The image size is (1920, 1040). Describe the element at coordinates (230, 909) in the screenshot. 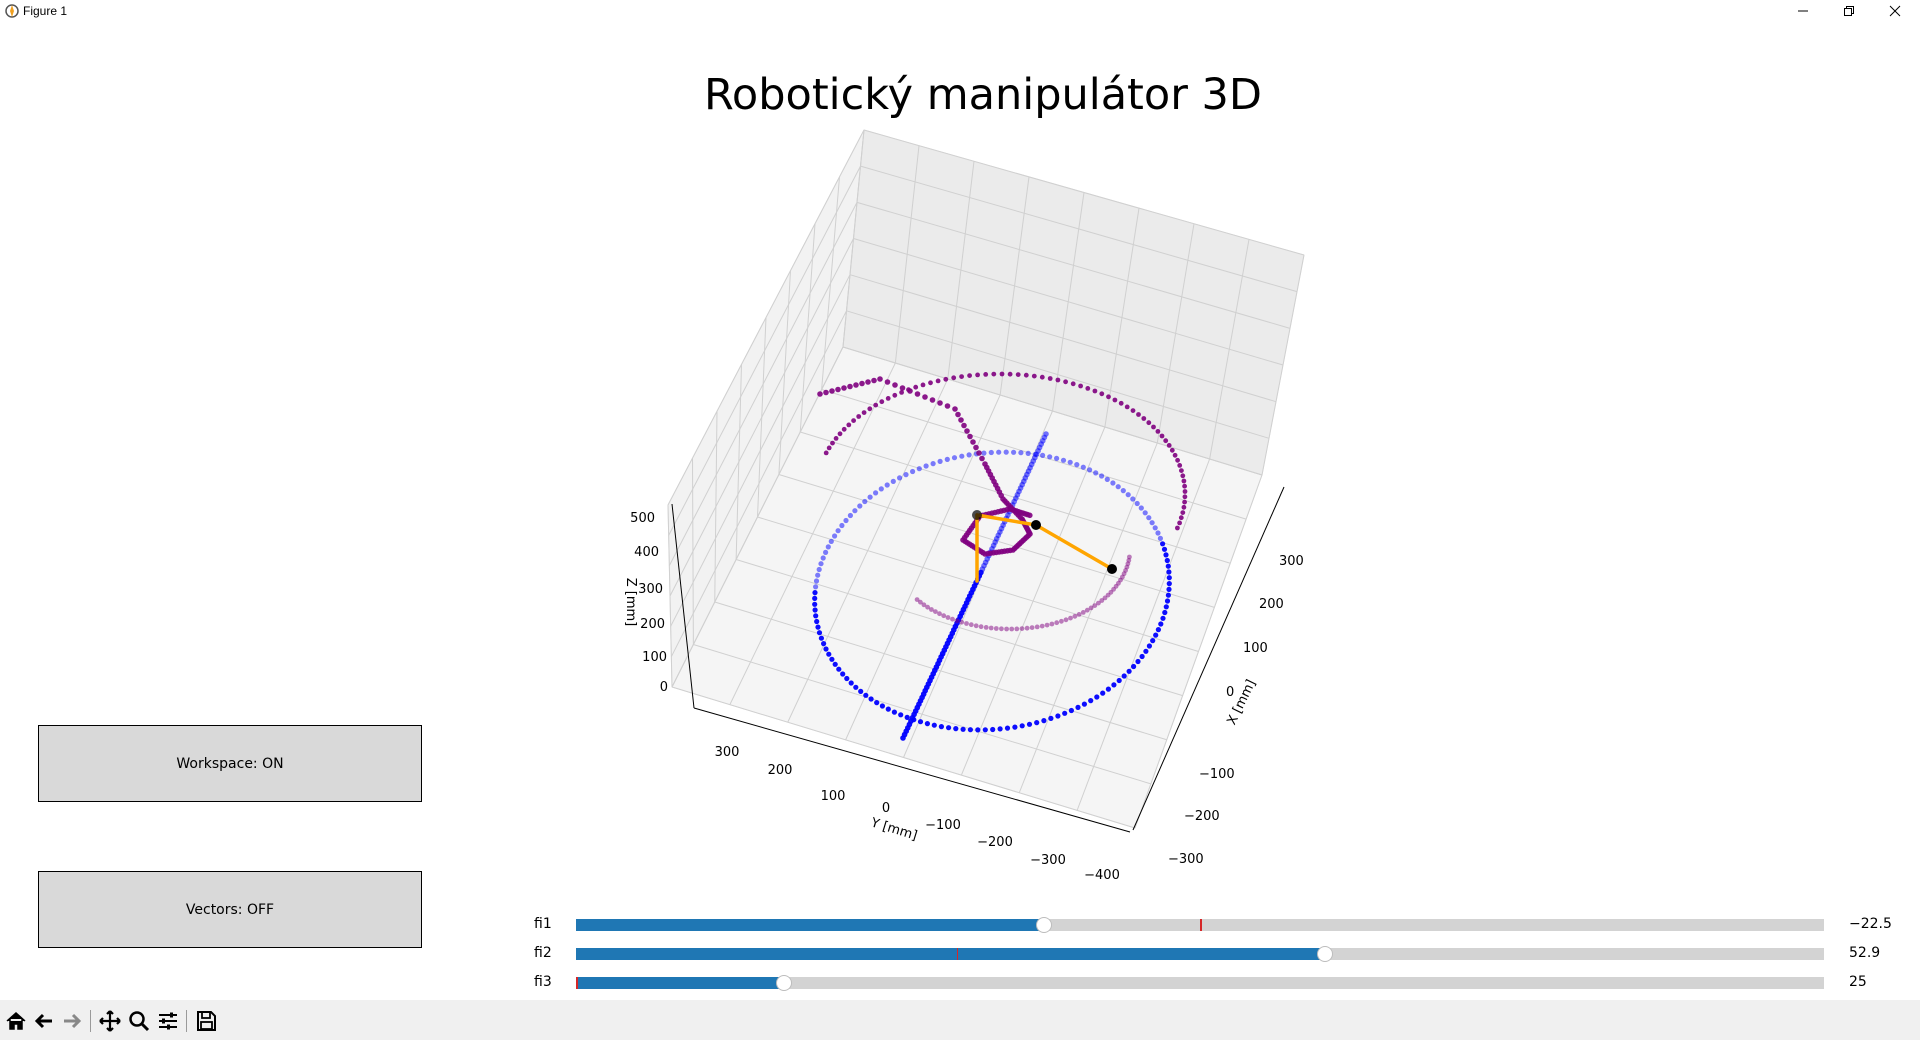

I see `vectors-toggle-button: Vectors: OFF` at that location.